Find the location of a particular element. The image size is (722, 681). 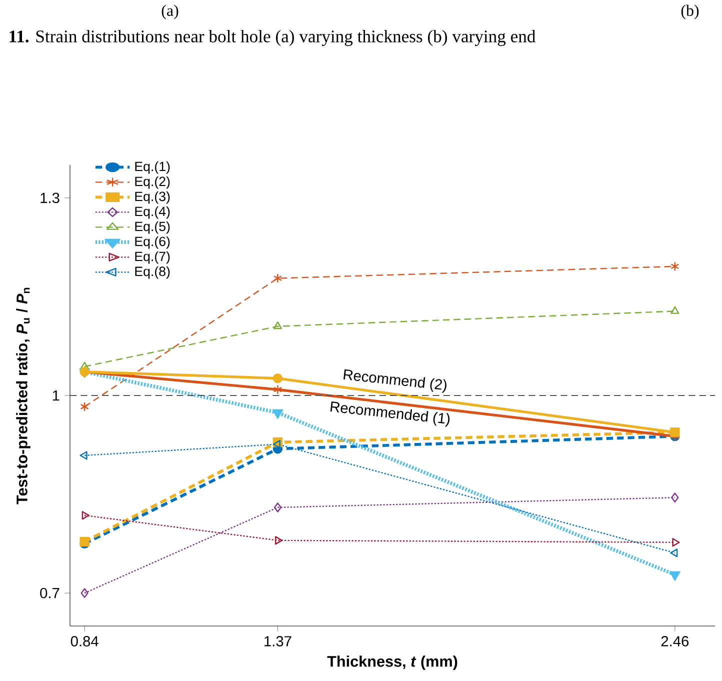

legend-label: Eq.(3) is located at coordinates (152, 197).